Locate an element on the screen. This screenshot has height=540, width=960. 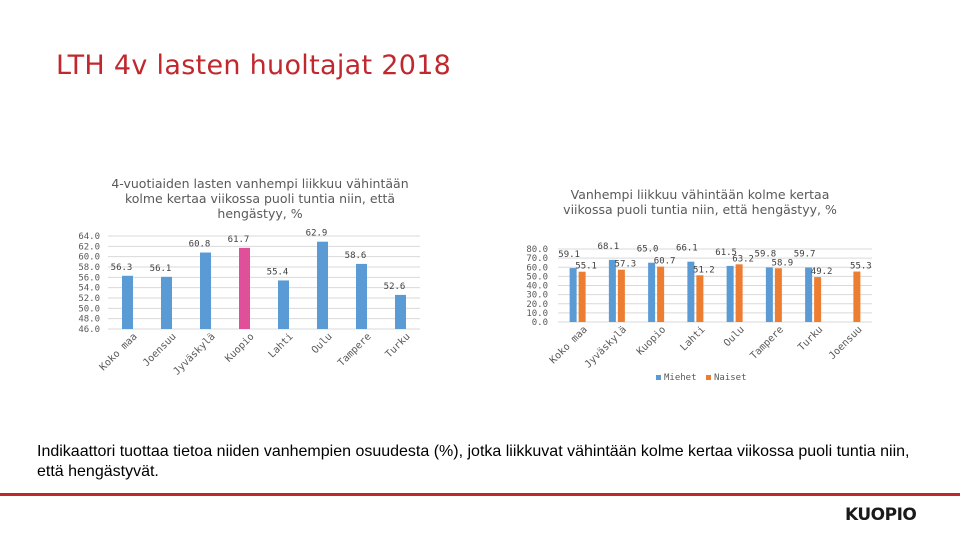
y-tick-label: 46.0 is located at coordinates (89, 330).